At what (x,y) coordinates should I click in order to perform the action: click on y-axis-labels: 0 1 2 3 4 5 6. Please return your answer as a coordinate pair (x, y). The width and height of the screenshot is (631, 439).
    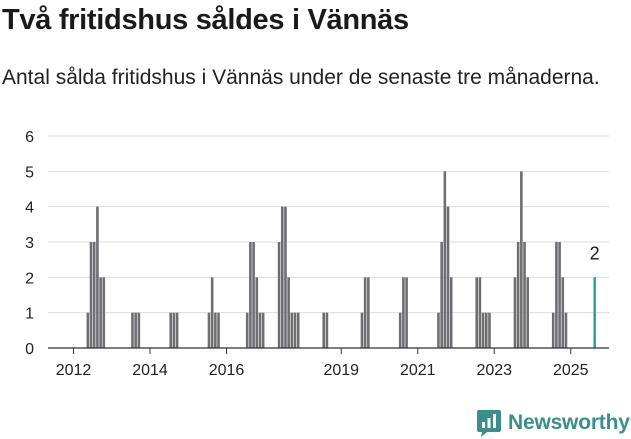
    Looking at the image, I should click on (29, 243).